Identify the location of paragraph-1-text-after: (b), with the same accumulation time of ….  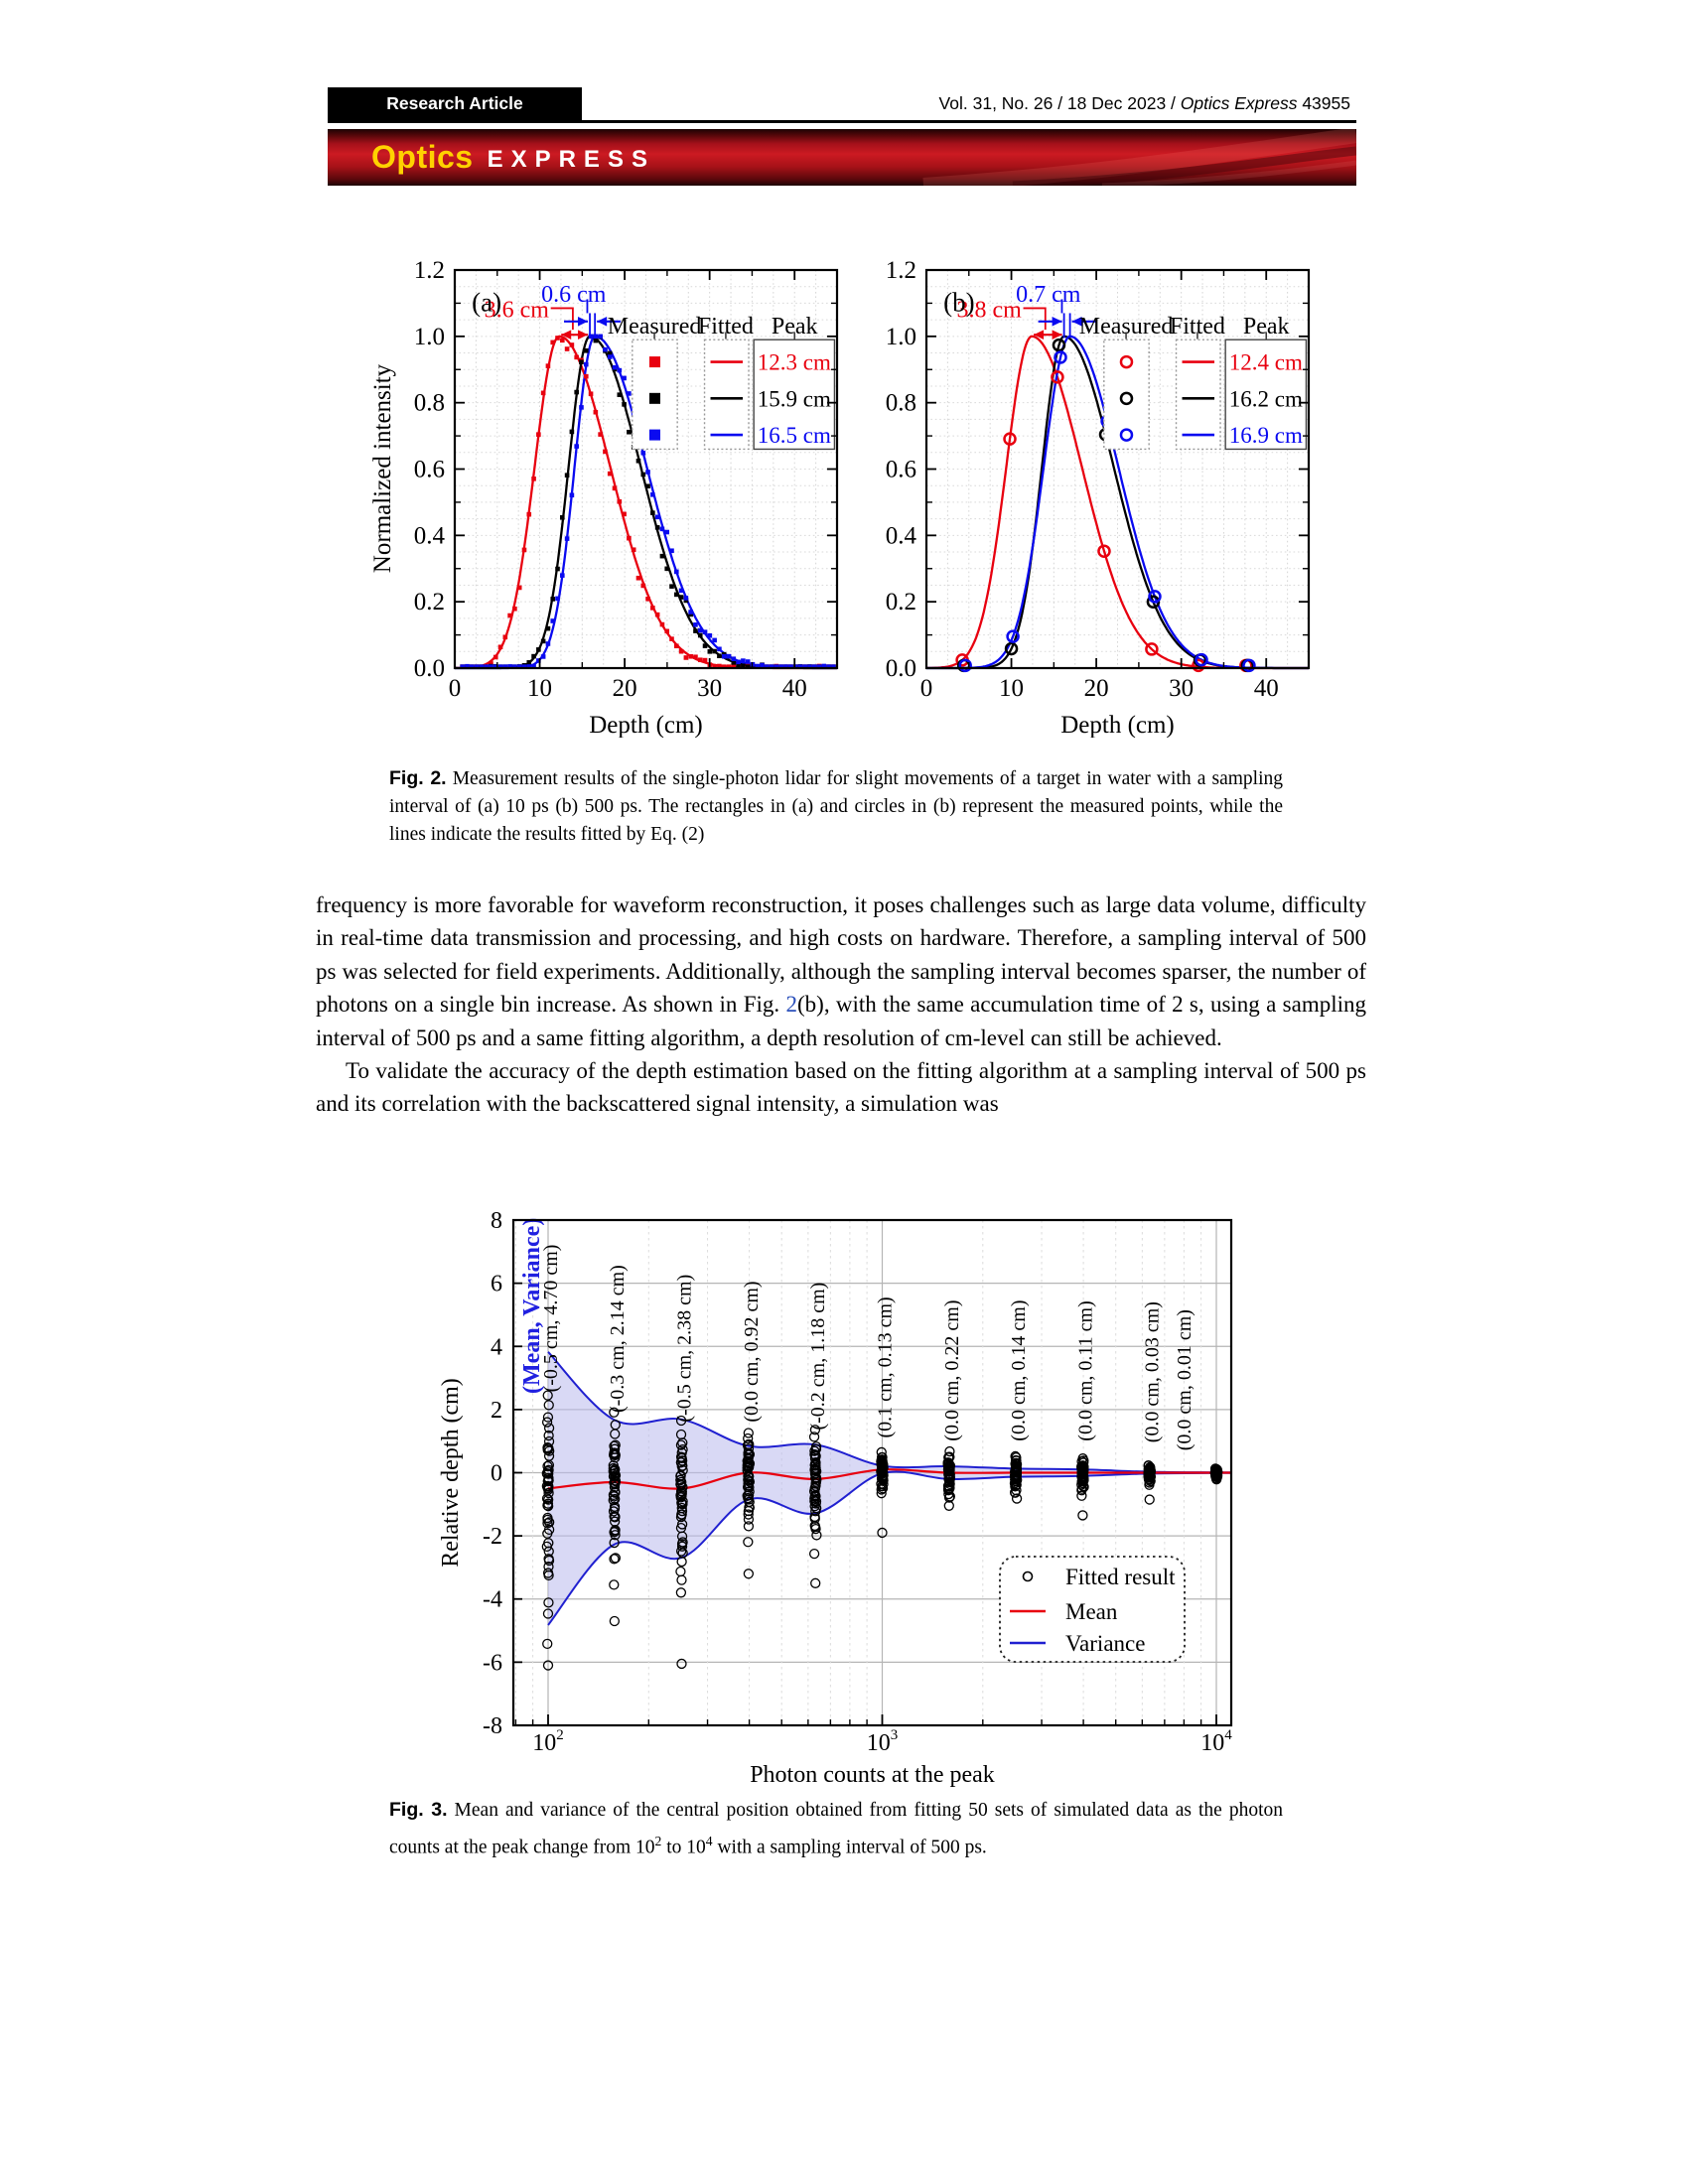
(841, 1021).